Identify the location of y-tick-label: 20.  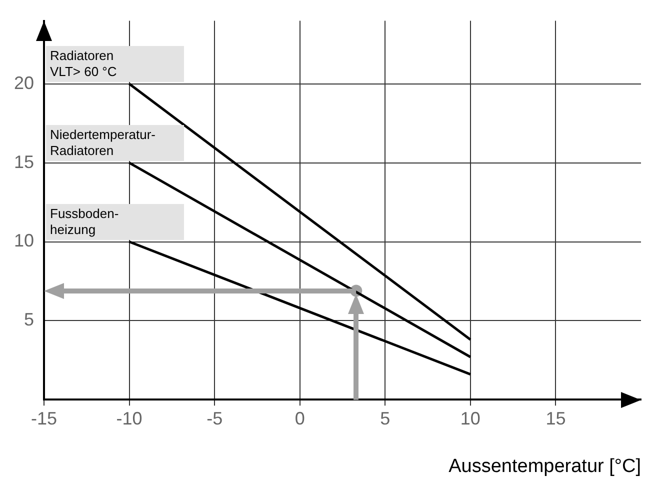
(24, 82).